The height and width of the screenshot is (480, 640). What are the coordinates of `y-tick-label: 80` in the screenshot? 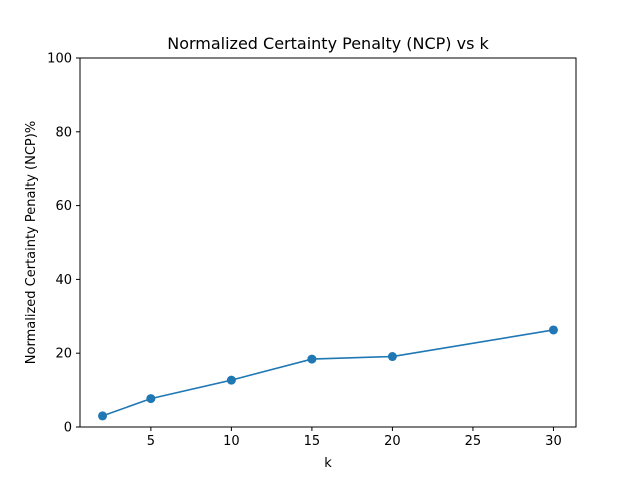 It's located at (63, 132).